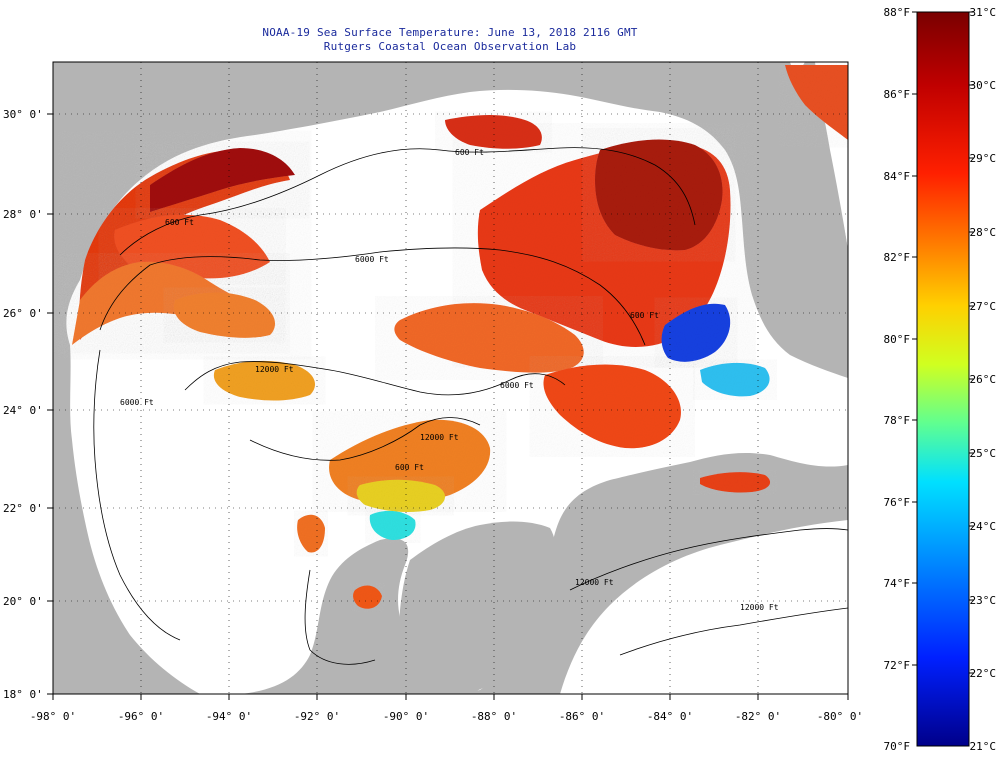  I want to click on lon-label-92w: -92° 0', so click(317, 716).